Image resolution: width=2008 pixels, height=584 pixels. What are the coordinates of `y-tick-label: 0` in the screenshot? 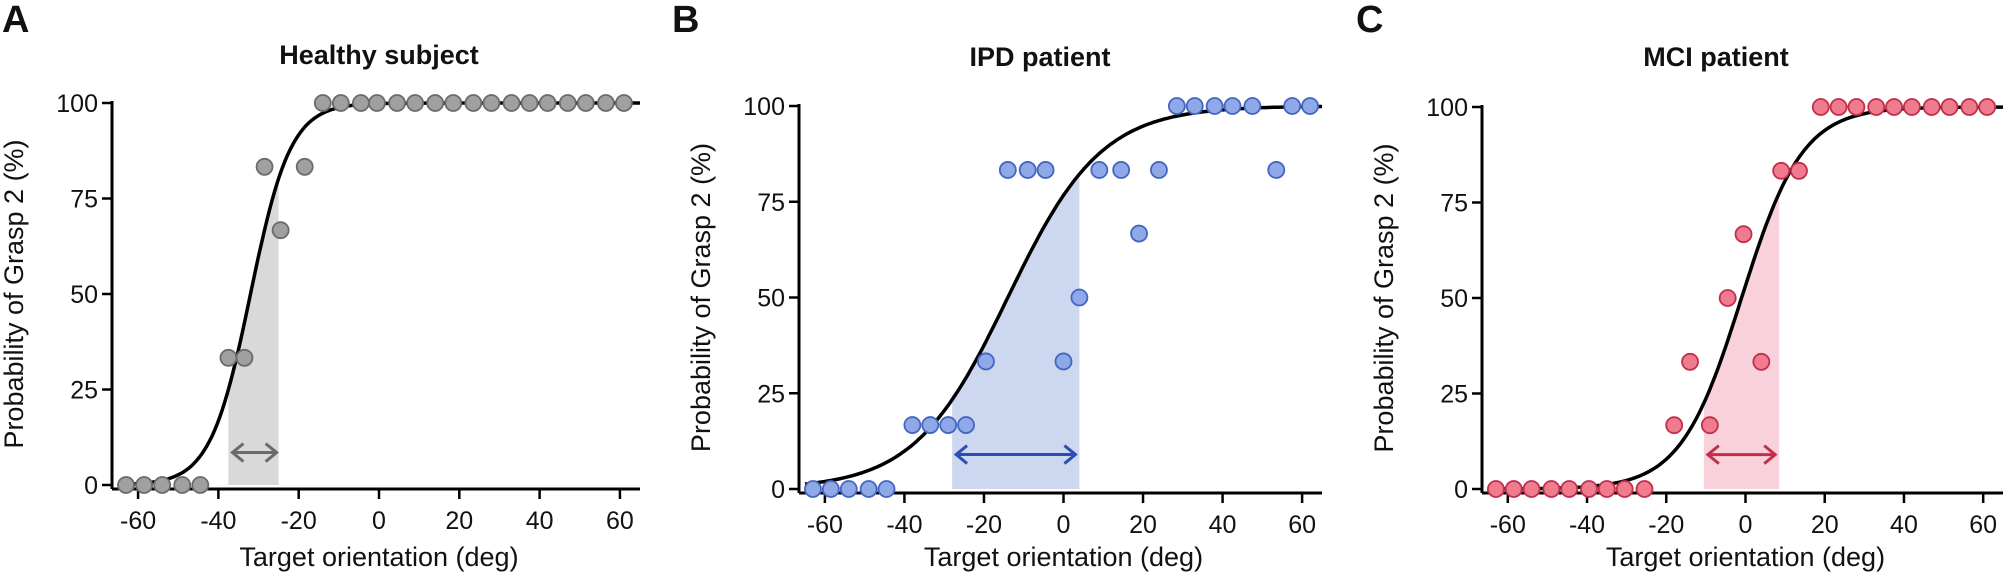 It's located at (1461, 490).